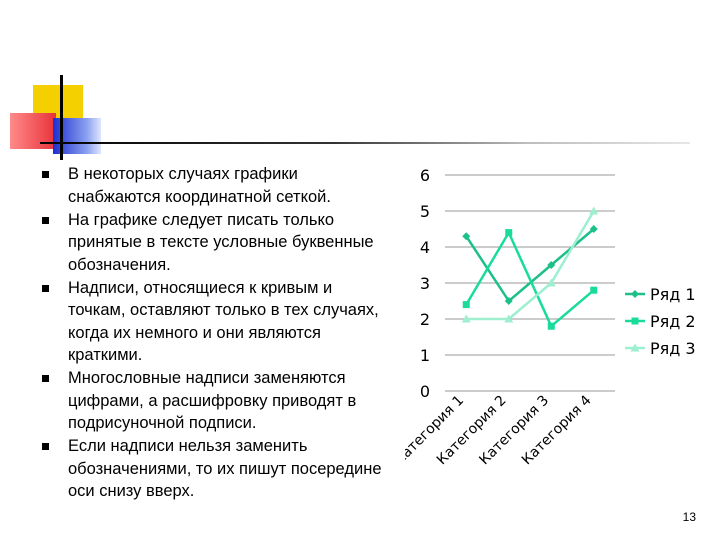 The width and height of the screenshot is (720, 540). I want to click on y-tick-label: 6, so click(425, 175).